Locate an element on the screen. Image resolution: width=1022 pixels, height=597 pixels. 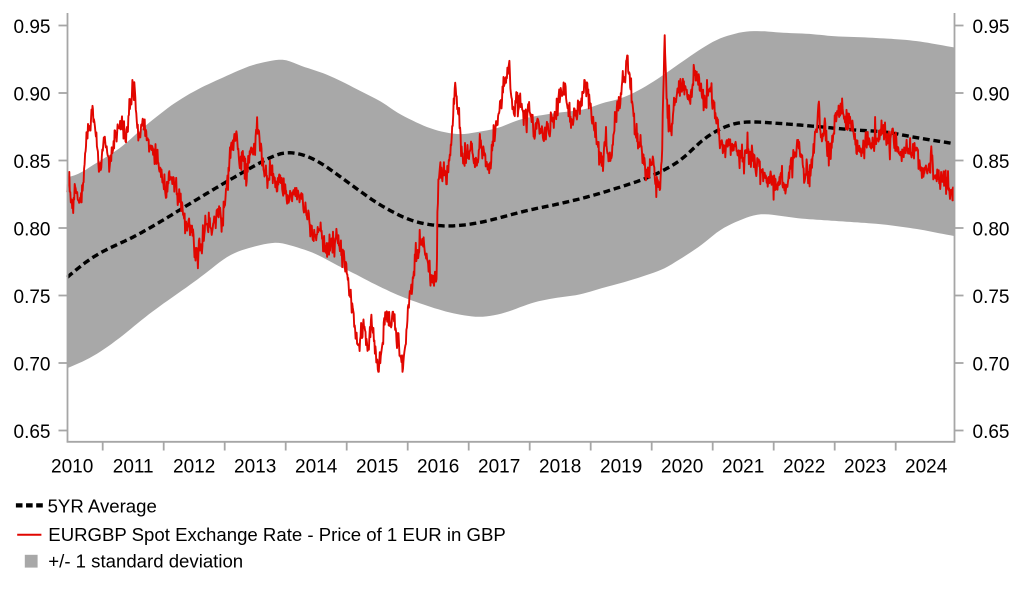
svg-text: 2020 is located at coordinates (682, 466).